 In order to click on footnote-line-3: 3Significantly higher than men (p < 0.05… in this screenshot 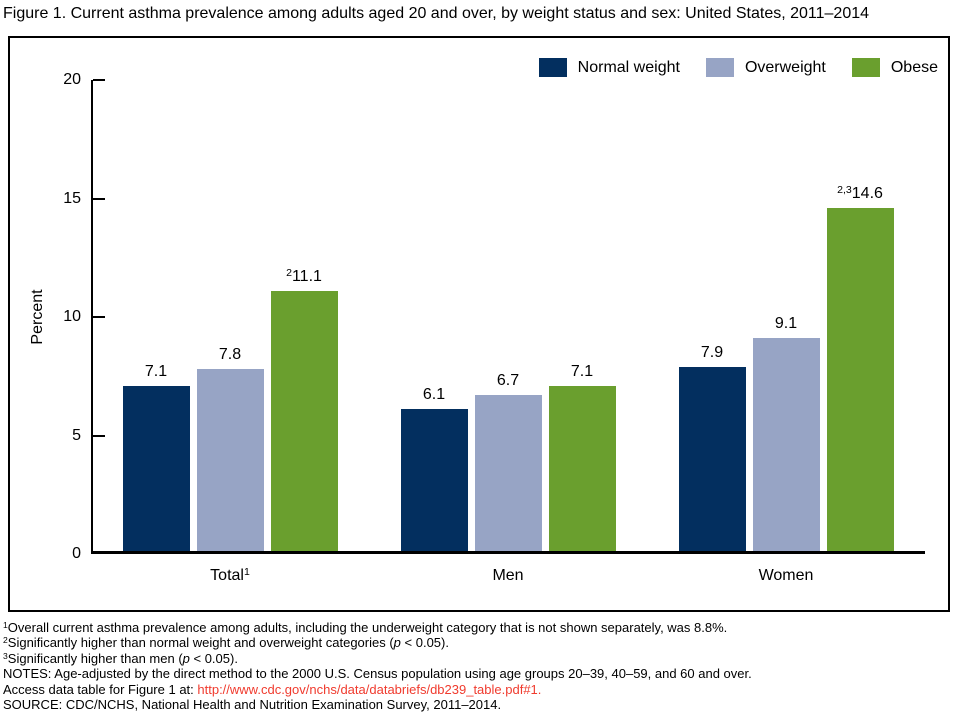, I will do `click(377, 658)`.